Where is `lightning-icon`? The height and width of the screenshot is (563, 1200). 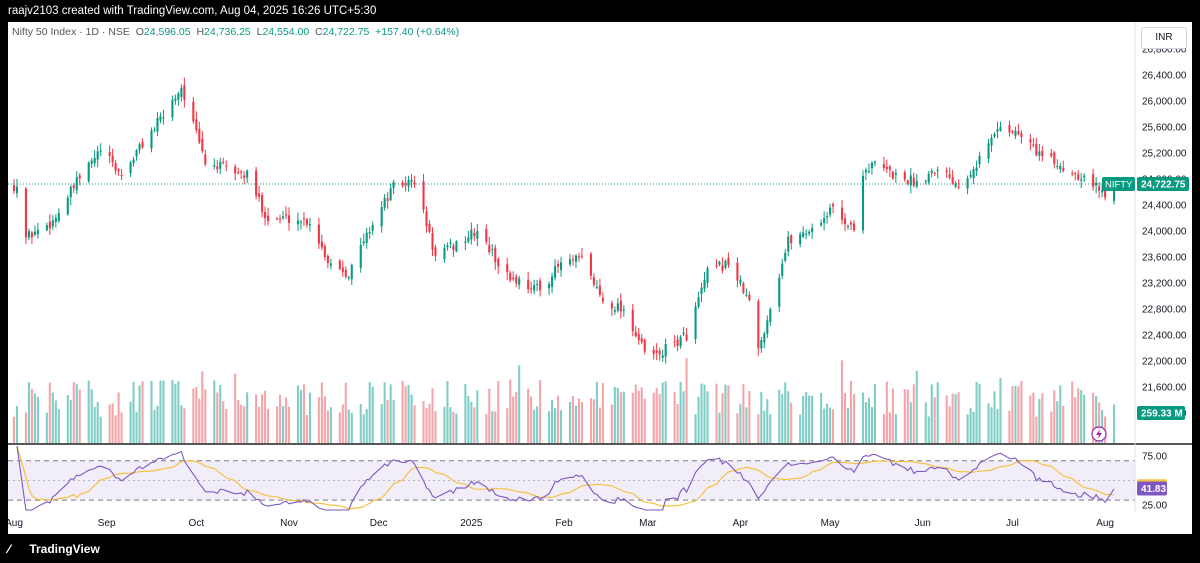 lightning-icon is located at coordinates (1099, 434).